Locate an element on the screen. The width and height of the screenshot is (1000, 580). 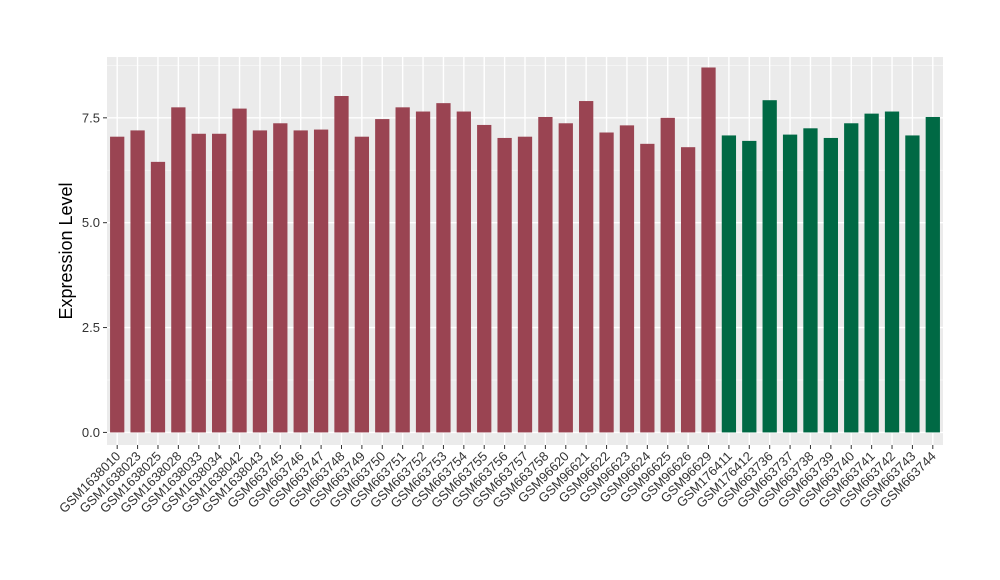
bar-GSM96622 is located at coordinates (606, 282).